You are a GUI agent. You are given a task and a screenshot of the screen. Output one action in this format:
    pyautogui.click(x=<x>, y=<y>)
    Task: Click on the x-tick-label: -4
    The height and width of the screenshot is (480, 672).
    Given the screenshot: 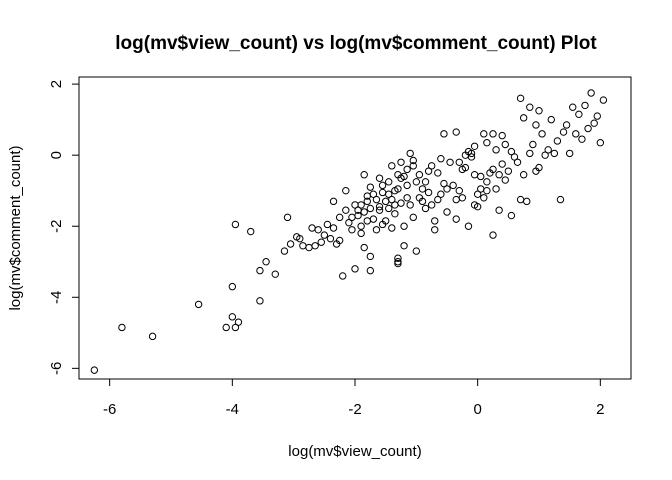 What is the action you would take?
    pyautogui.click(x=232, y=409)
    